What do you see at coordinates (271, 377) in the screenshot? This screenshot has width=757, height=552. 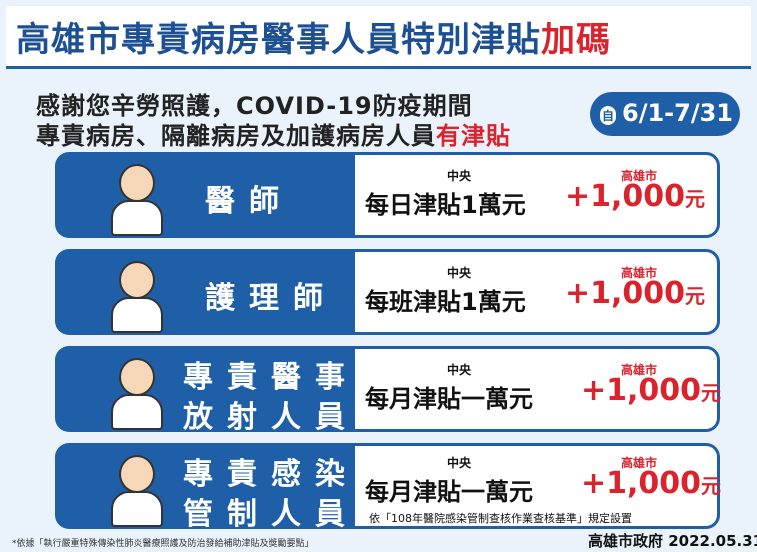 I see `role-name: 專責醫事` at bounding box center [271, 377].